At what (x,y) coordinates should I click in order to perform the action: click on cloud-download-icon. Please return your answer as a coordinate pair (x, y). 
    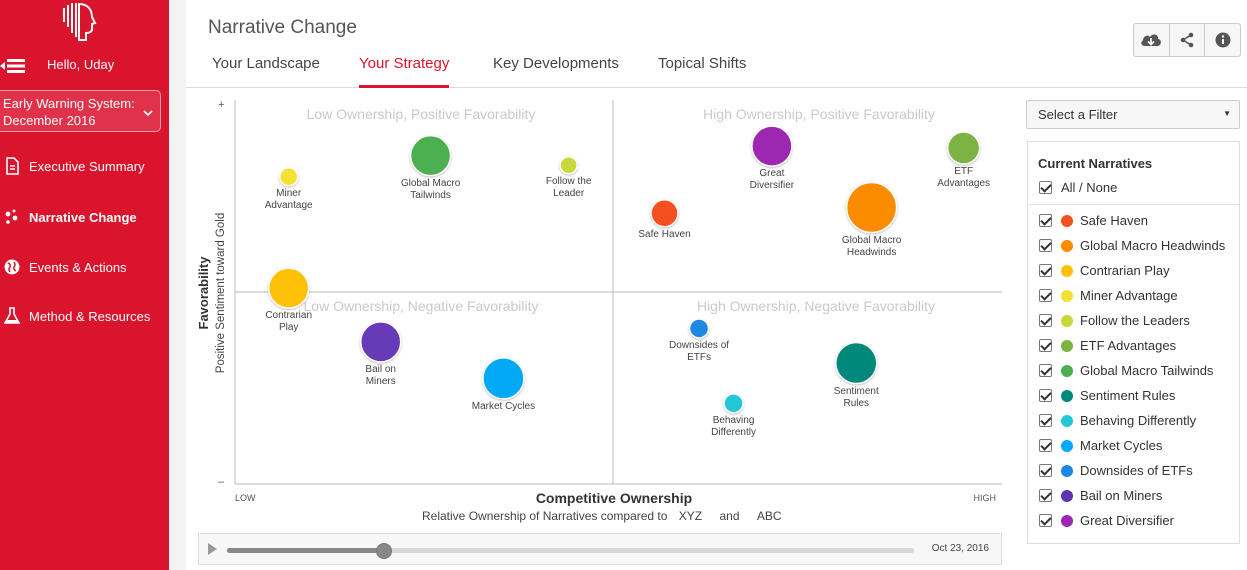
    Looking at the image, I should click on (1152, 40).